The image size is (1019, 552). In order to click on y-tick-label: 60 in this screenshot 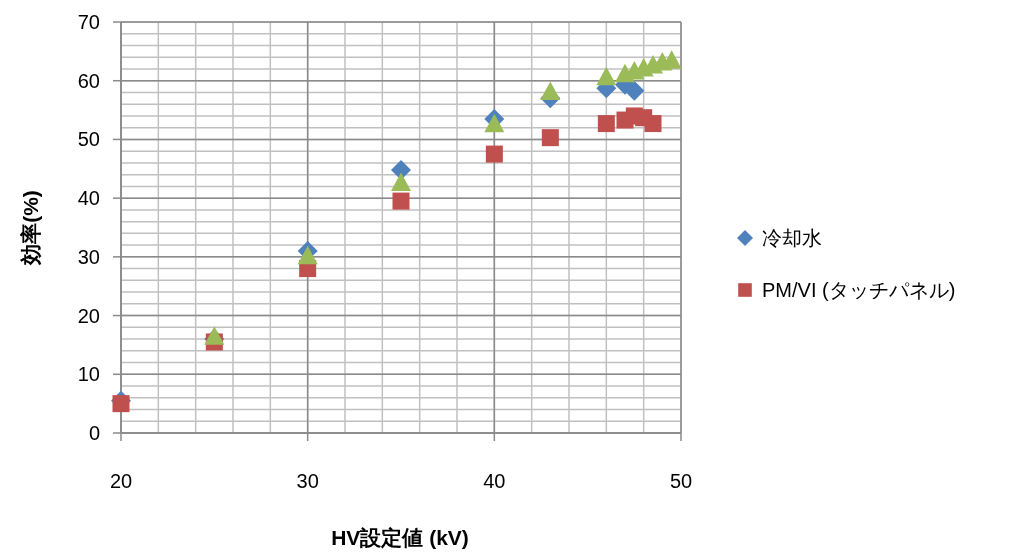, I will do `click(88, 80)`.